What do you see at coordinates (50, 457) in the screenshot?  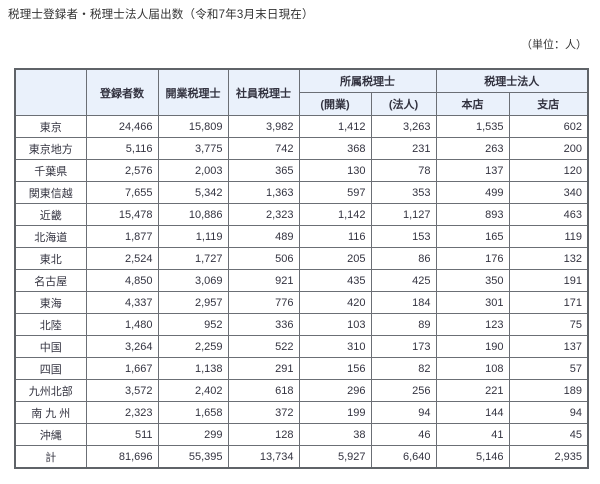 I see `row-label: 計` at bounding box center [50, 457].